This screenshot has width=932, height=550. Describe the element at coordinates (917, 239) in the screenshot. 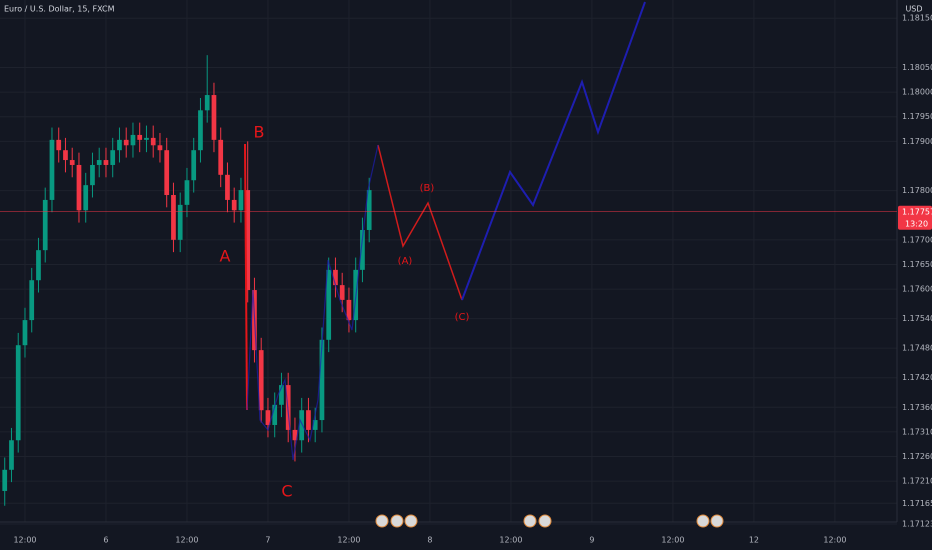

I see `y-tick-label: 1.17700` at that location.